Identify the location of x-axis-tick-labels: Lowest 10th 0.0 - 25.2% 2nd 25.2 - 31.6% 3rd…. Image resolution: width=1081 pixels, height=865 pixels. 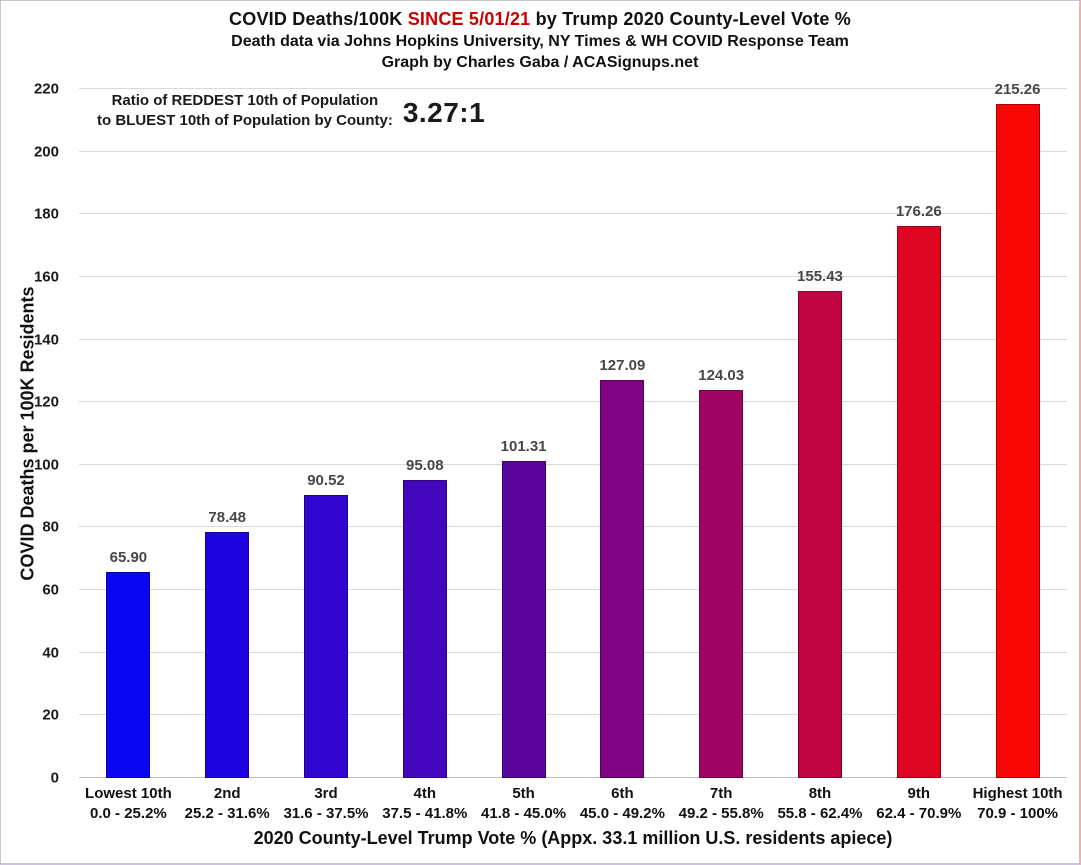
(573, 804).